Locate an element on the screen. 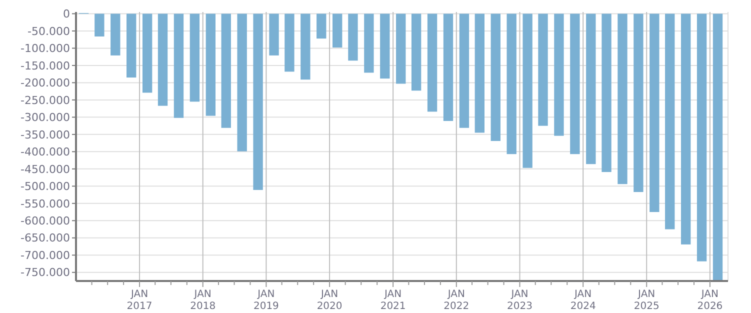 The width and height of the screenshot is (751, 313). x-tick-label: JAN 2025 is located at coordinates (647, 300).